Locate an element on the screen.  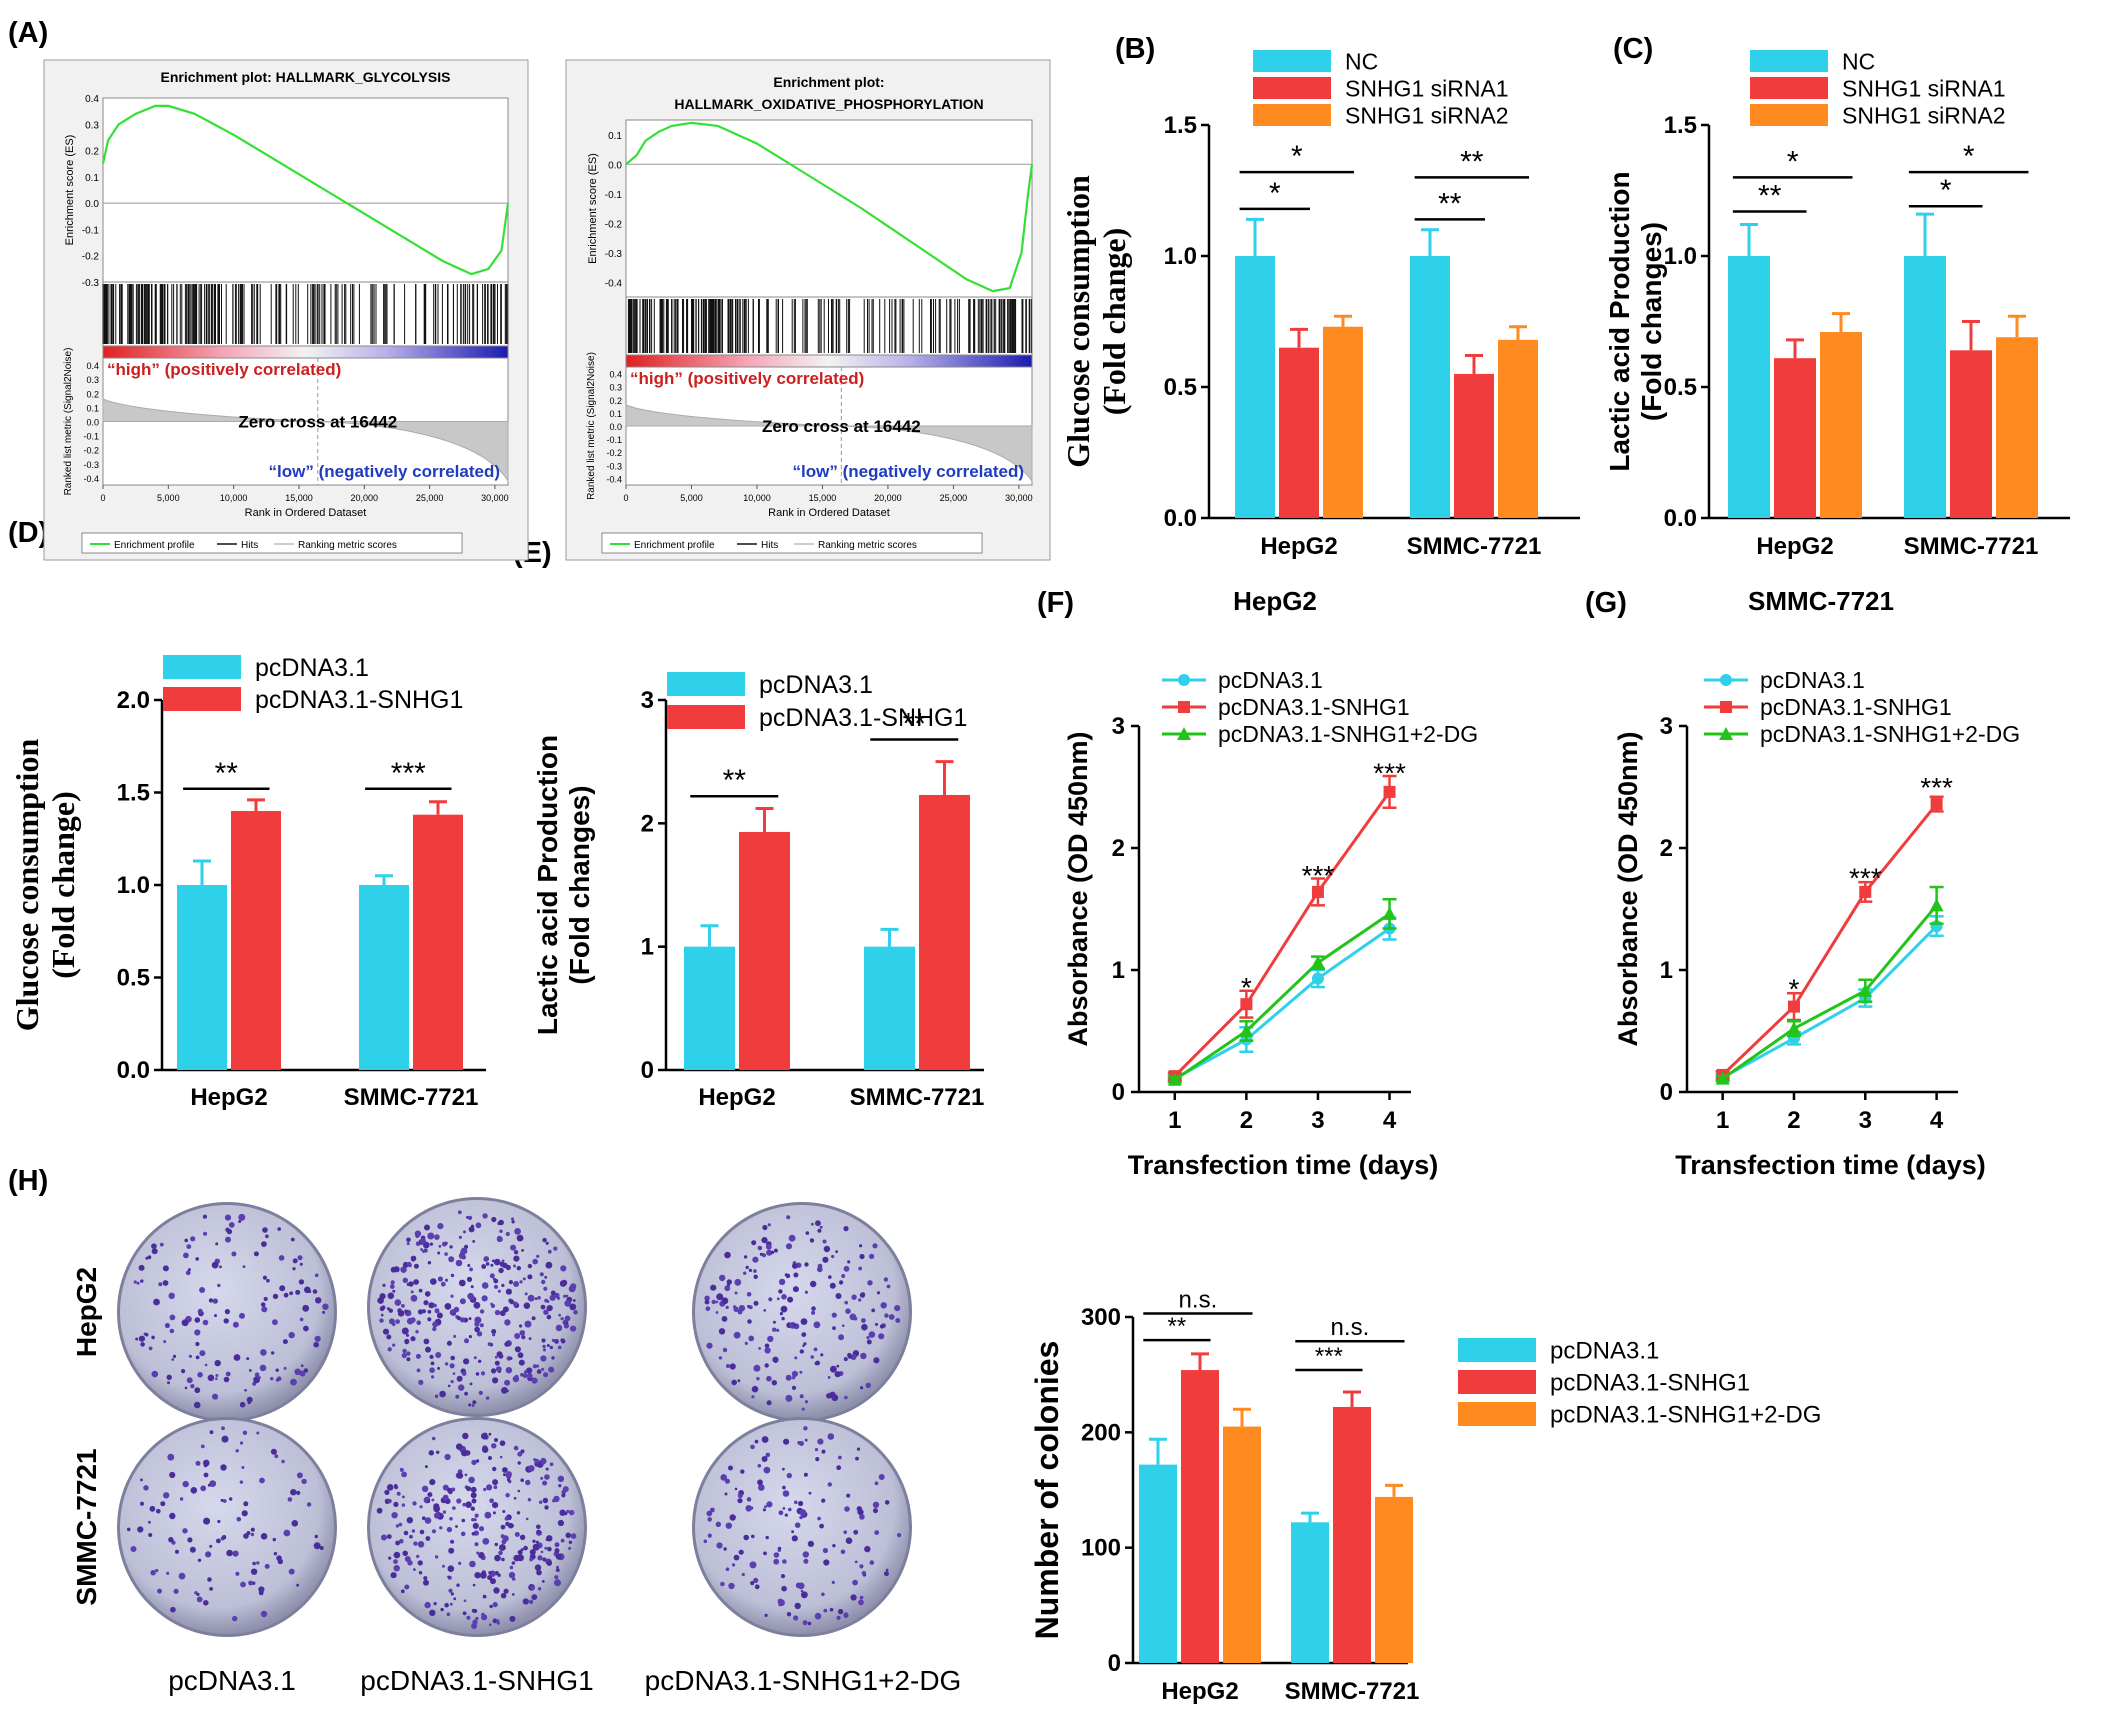
line-chart-title: HepG2 is located at coordinates (1275, 601).